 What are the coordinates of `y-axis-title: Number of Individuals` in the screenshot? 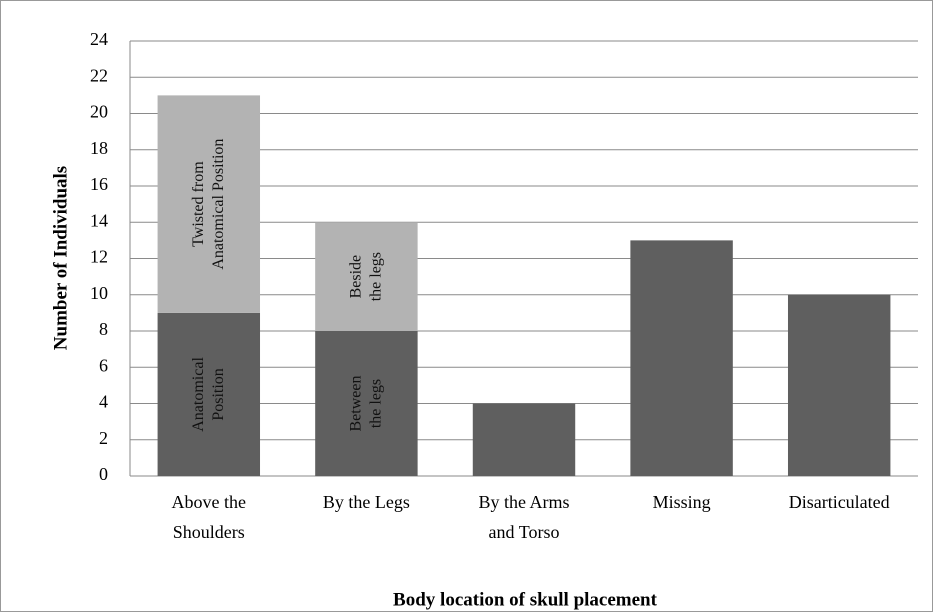 It's located at (60, 258).